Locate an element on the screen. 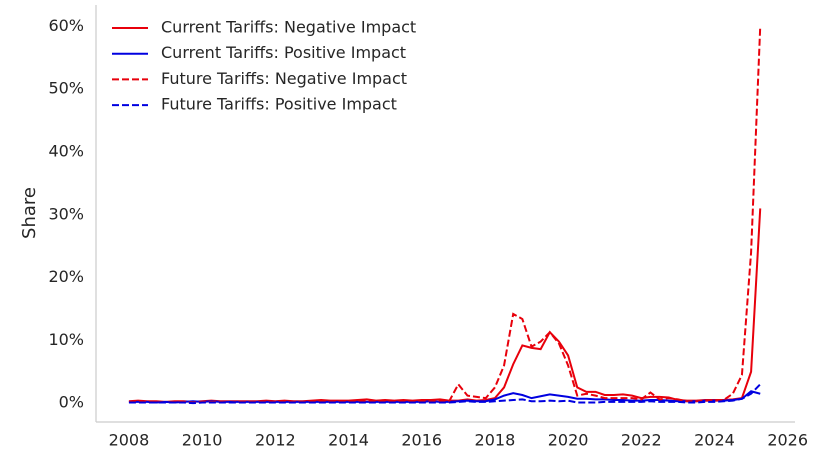 The height and width of the screenshot is (465, 828). x-tick-label: 2014 is located at coordinates (348, 440).